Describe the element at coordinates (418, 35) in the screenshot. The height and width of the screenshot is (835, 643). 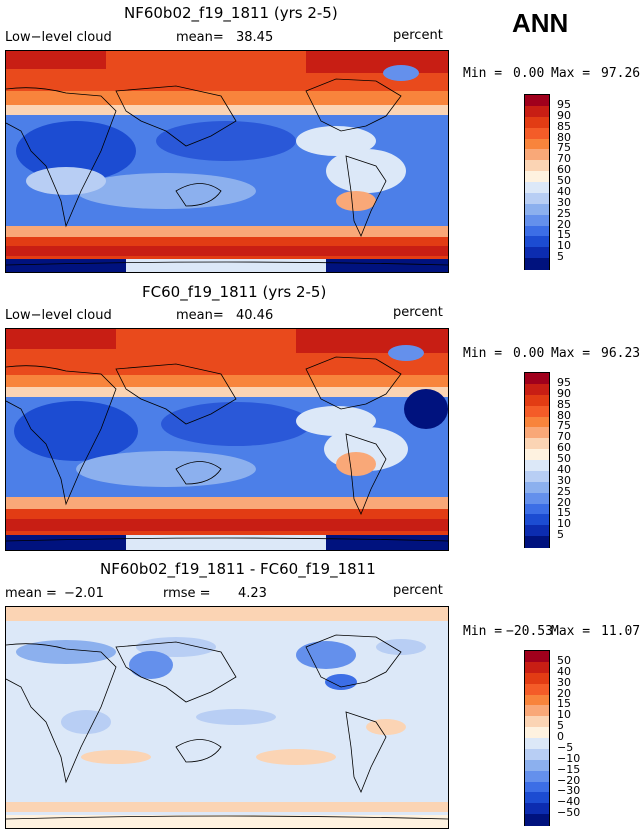
I see `panel-1-units: percent` at that location.